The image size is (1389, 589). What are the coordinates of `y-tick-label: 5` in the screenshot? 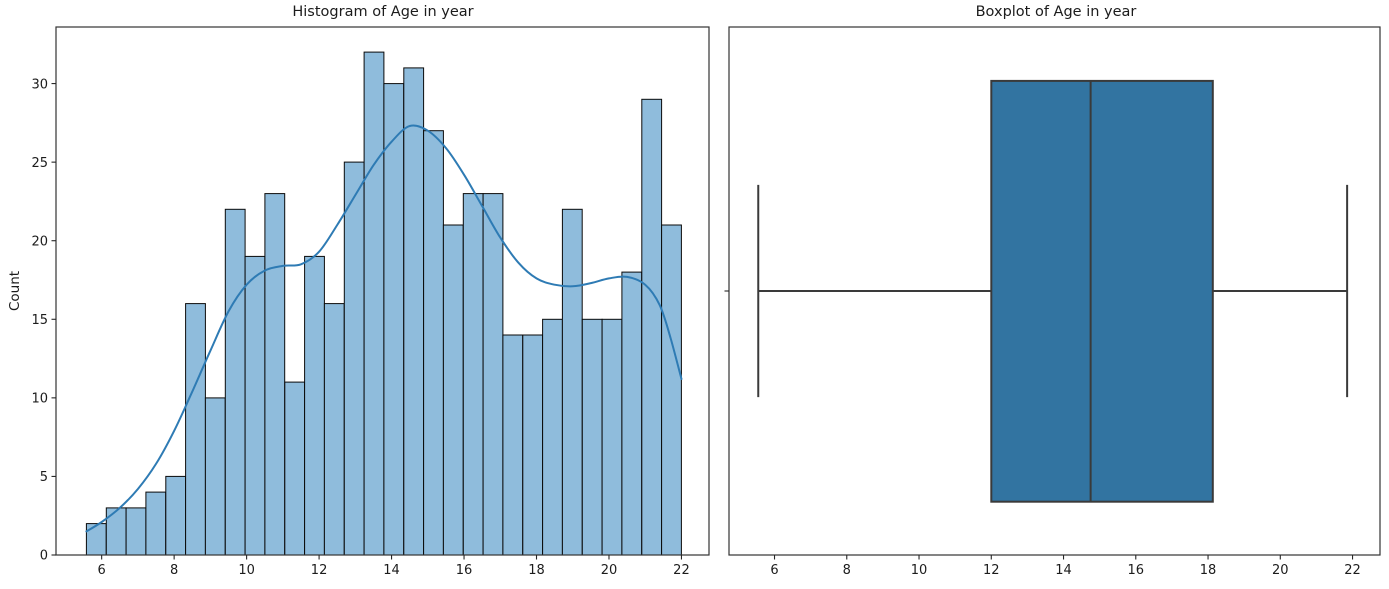 It's located at (44, 477).